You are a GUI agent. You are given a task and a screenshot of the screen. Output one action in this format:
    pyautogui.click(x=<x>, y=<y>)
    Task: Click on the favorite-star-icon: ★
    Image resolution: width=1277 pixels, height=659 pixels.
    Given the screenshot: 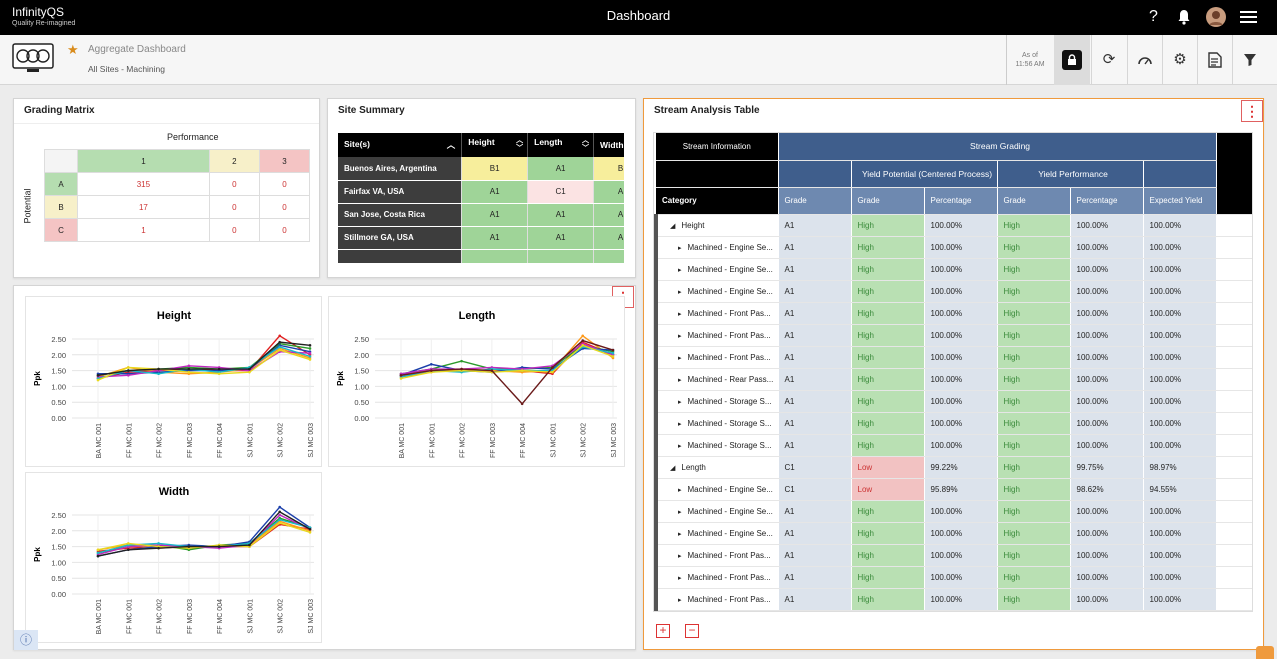 What is the action you would take?
    pyautogui.click(x=73, y=49)
    